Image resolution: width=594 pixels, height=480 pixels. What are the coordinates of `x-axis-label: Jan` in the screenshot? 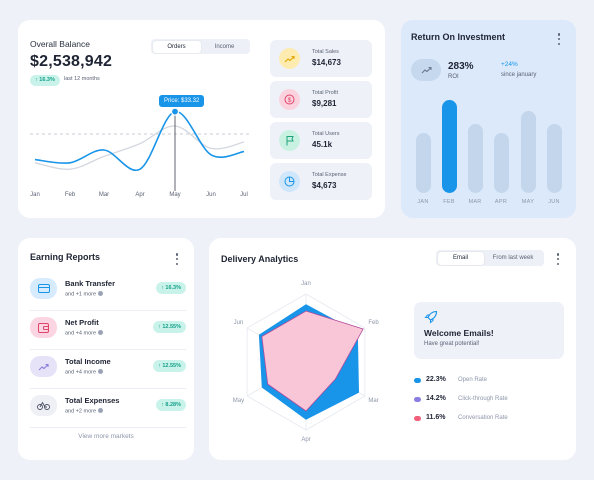 It's located at (35, 195).